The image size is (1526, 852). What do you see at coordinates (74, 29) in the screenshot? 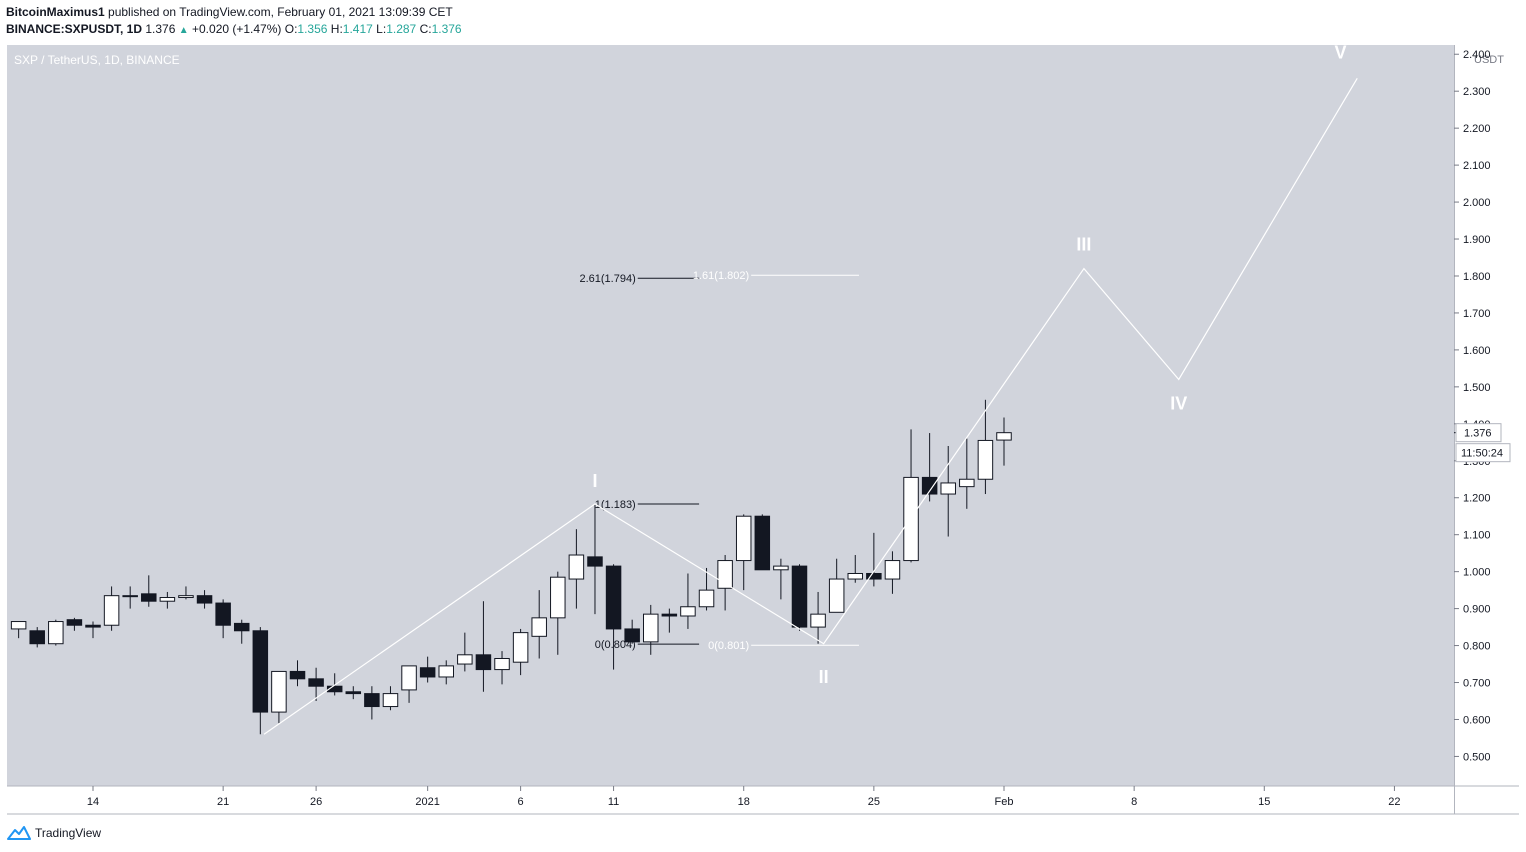
I see `symbol-label: BINANCE:SXPUSDT, 1D` at bounding box center [74, 29].